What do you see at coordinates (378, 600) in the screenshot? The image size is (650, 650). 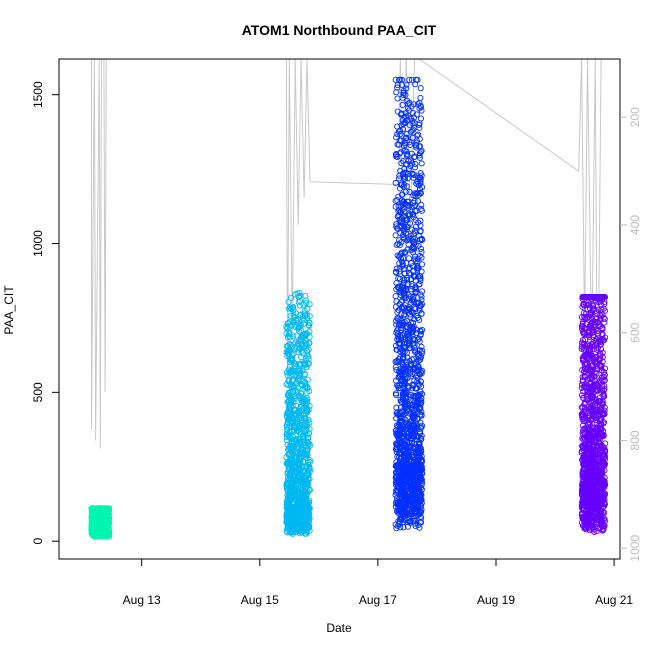 I see `x-tick-label: Aug 17` at bounding box center [378, 600].